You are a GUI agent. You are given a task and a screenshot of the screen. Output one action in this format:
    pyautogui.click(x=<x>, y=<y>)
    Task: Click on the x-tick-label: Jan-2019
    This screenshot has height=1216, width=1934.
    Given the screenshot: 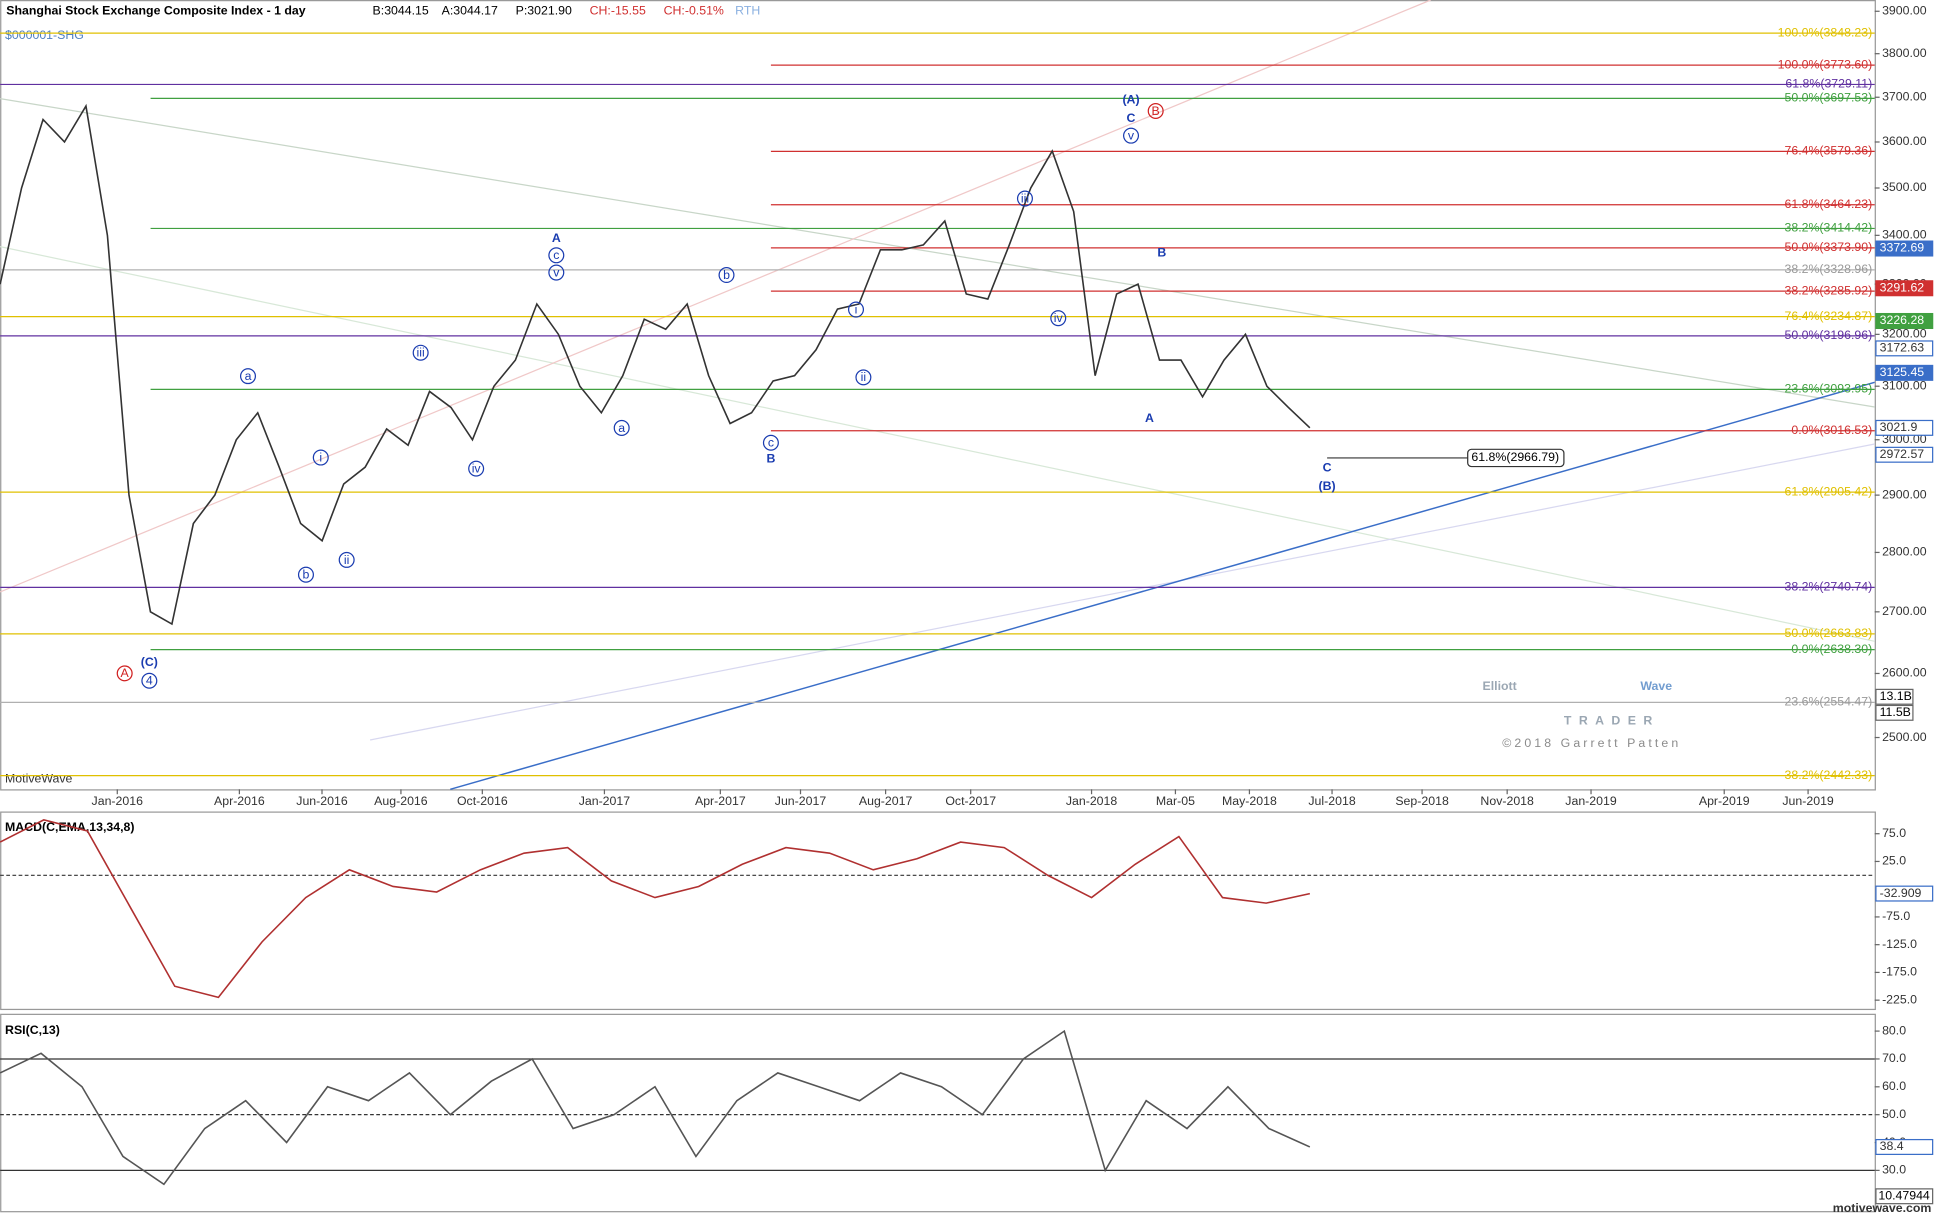 What is the action you would take?
    pyautogui.click(x=1591, y=801)
    